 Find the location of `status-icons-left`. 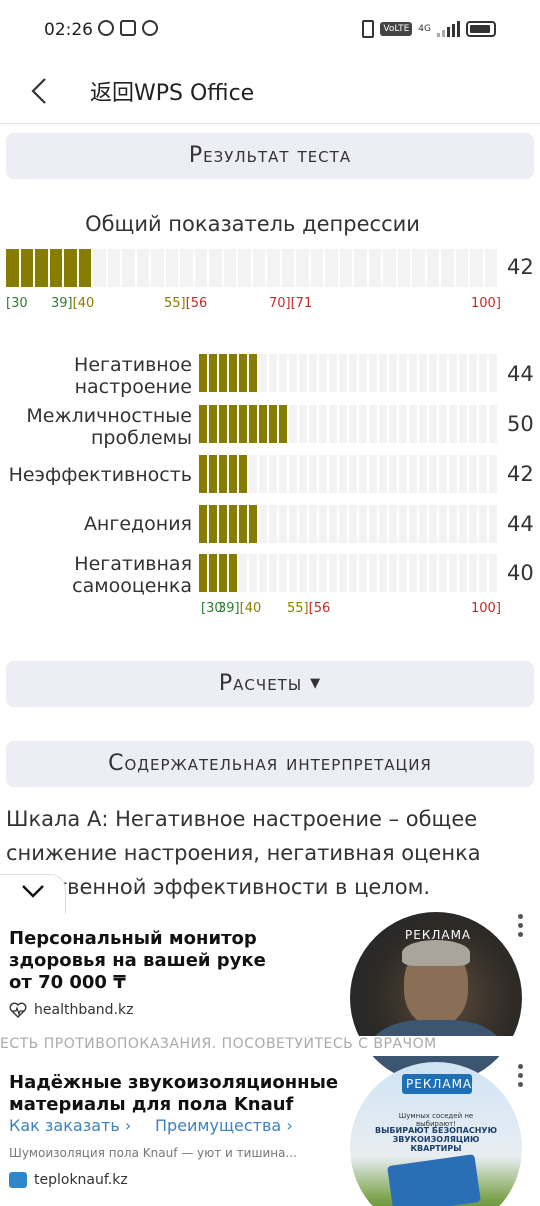

status-icons-left is located at coordinates (128, 28).